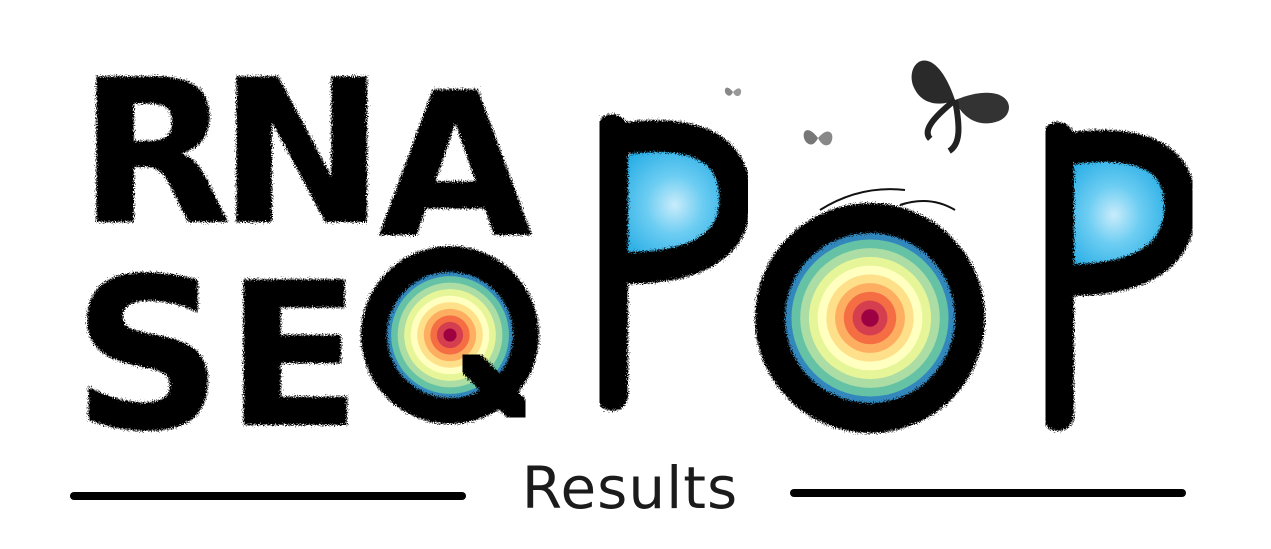 This screenshot has width=1271, height=549. I want to click on logo-letter-r: R, so click(155, 153).